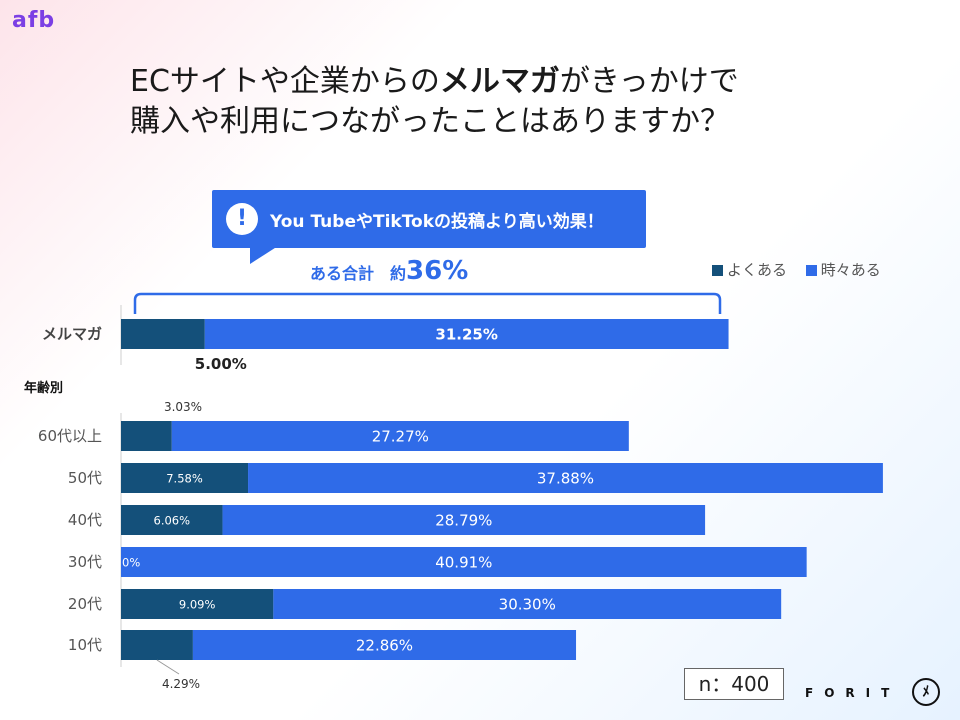  I want to click on bar-often-mailmag, so click(163, 334).